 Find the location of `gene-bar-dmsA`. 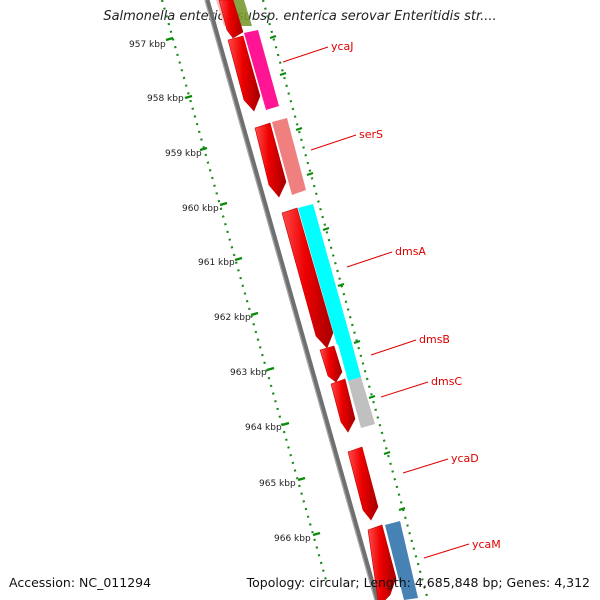

gene-bar-dmsA is located at coordinates (324, 274).